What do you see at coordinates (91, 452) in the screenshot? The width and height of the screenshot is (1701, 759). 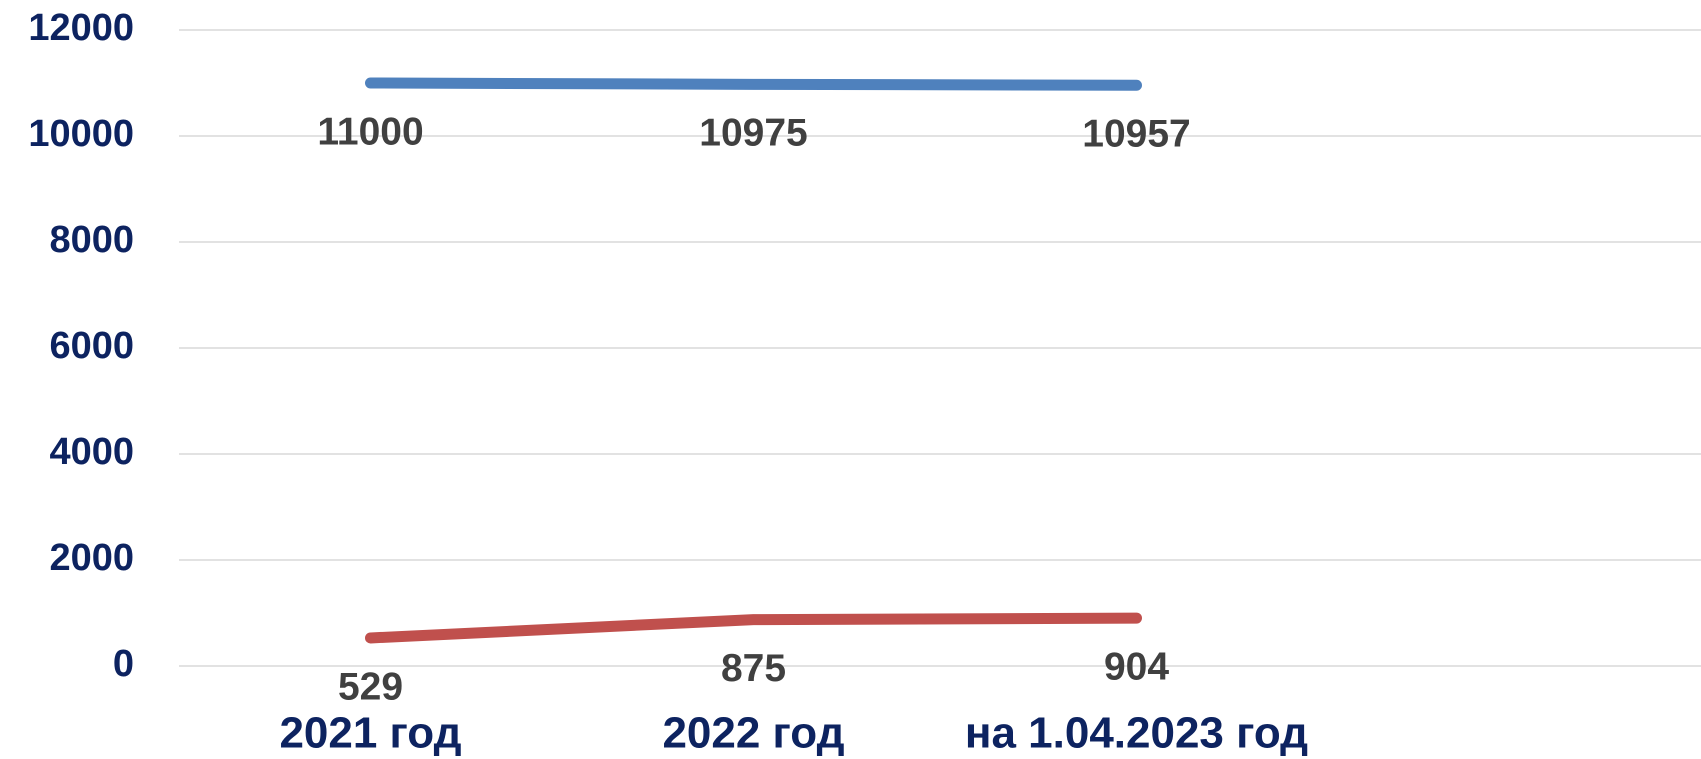 I see `y-tick-label: 4000` at bounding box center [91, 452].